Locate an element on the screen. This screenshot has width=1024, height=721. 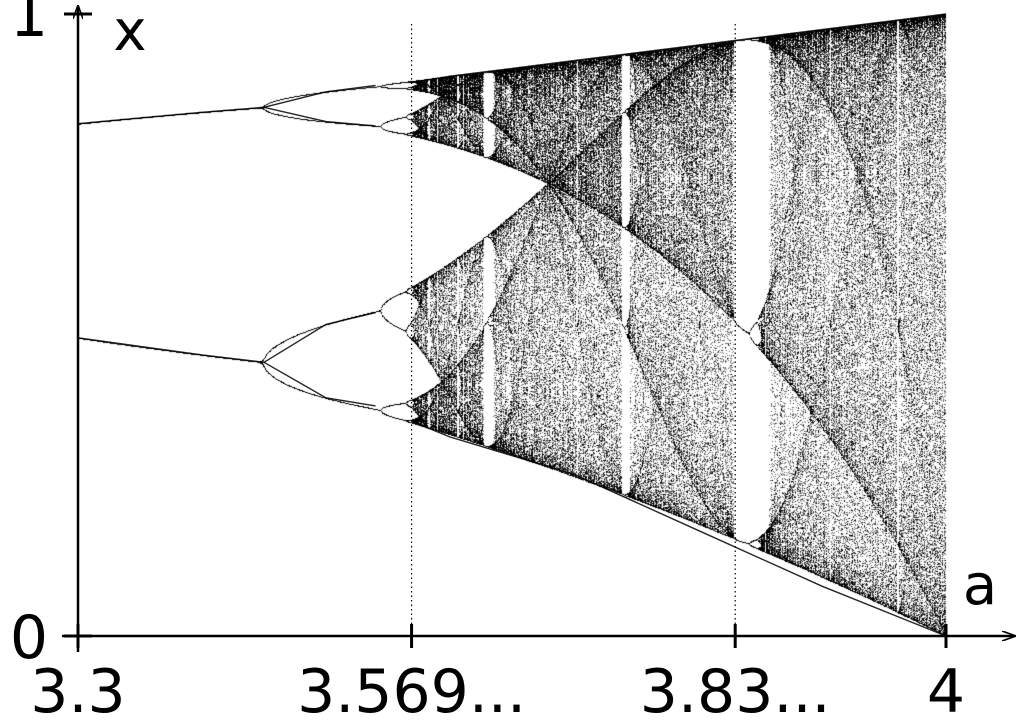
x-tick-label-3: 4 is located at coordinates (946, 689).